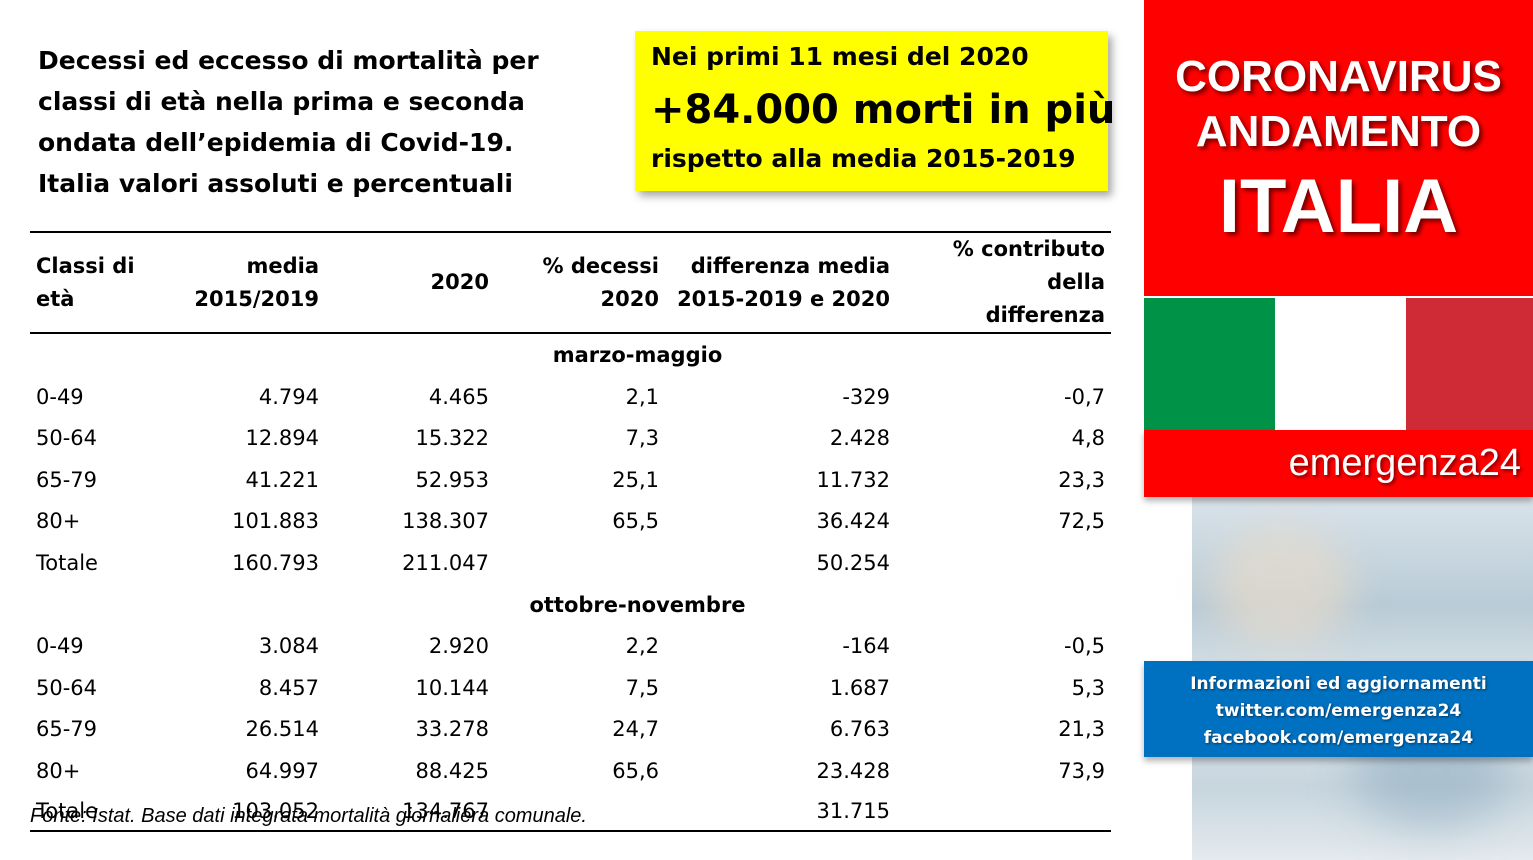 Image resolution: width=1533 pixels, height=860 pixels. I want to click on cell-contrib: 4,8, so click(1088, 438).